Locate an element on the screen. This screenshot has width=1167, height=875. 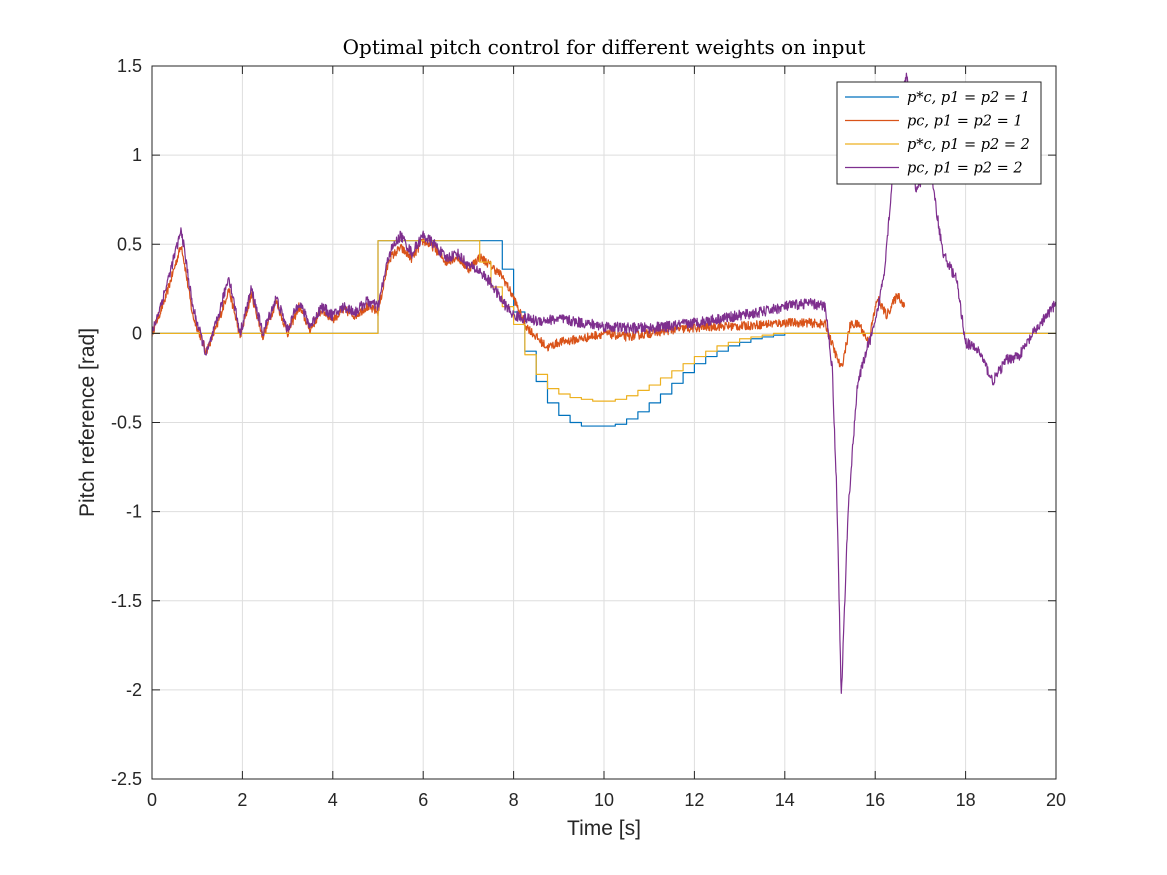
y-tick-label: -2 is located at coordinates (134, 690).